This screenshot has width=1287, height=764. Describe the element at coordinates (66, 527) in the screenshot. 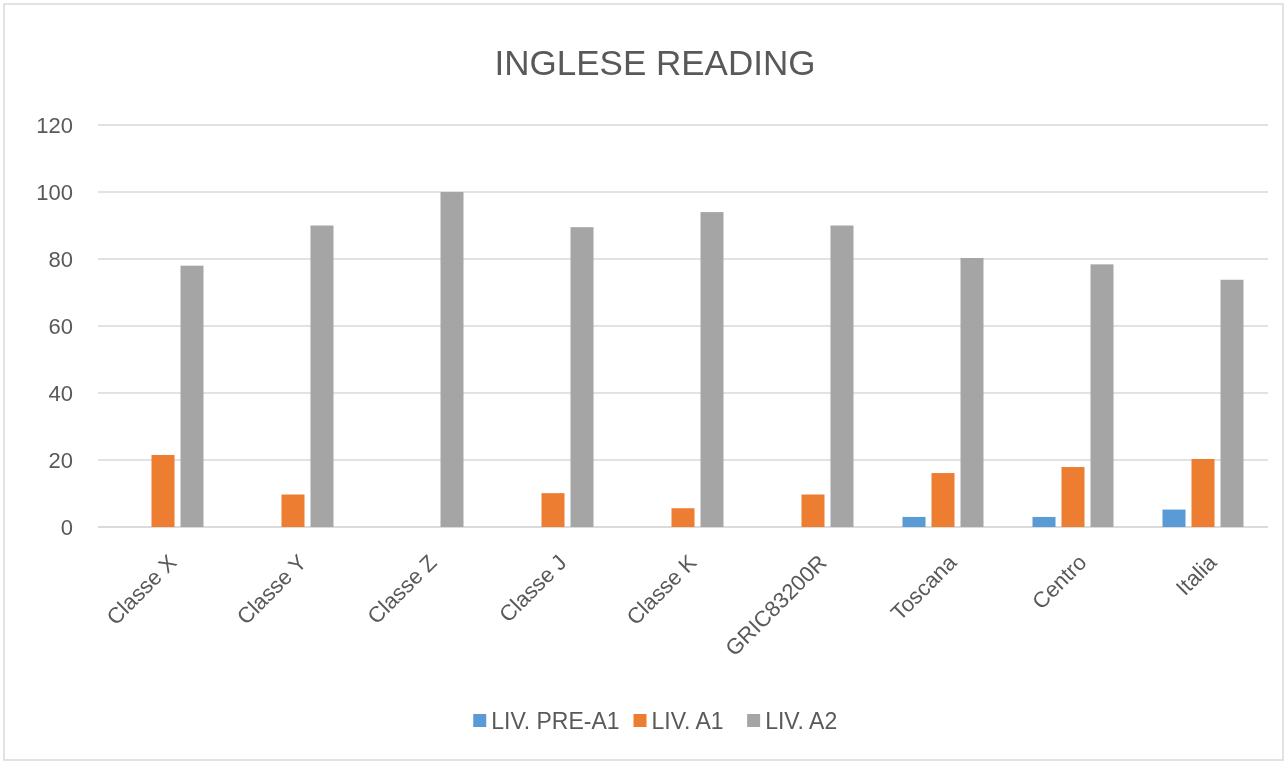

I see `y-tick-label: 0` at that location.